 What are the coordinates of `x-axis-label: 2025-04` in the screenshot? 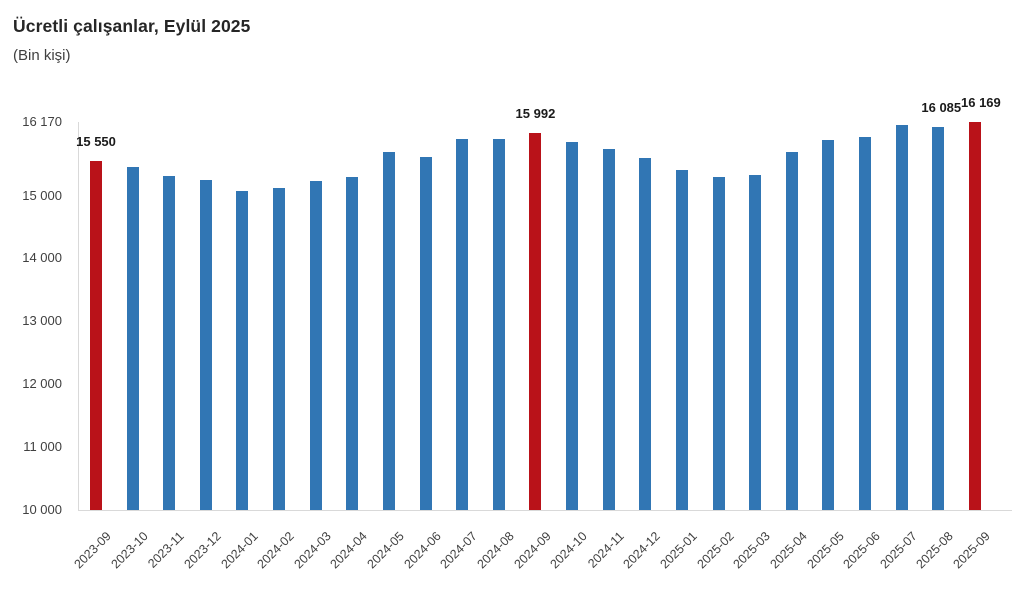 It's located at (788, 550).